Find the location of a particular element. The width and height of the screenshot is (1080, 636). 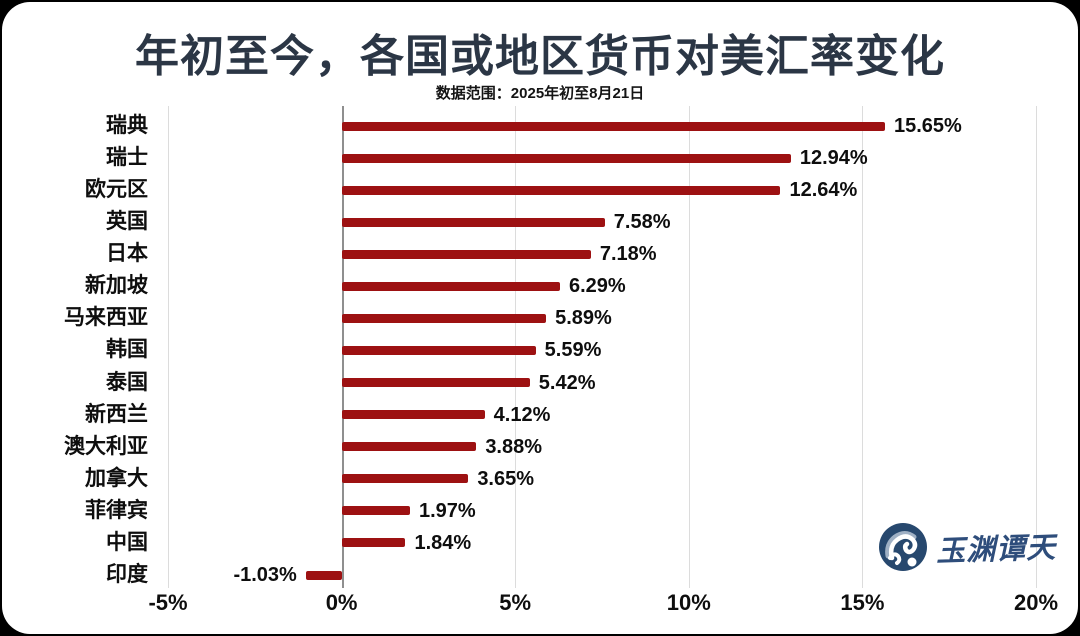

chart-row: 日本 7.18% is located at coordinates (540, 254).